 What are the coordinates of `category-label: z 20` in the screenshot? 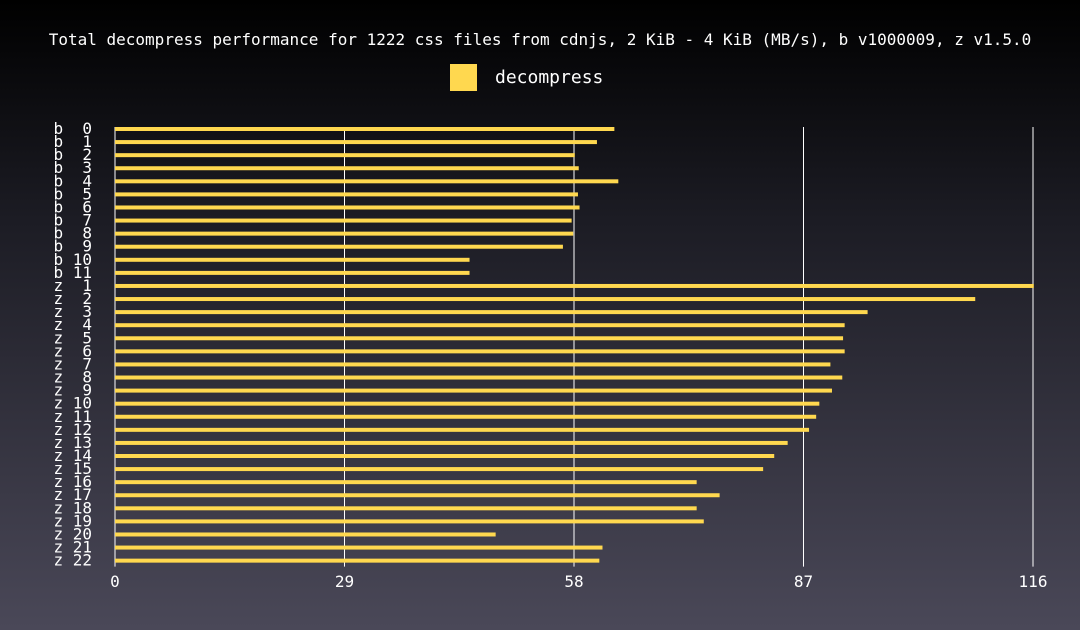 It's located at (72, 533).